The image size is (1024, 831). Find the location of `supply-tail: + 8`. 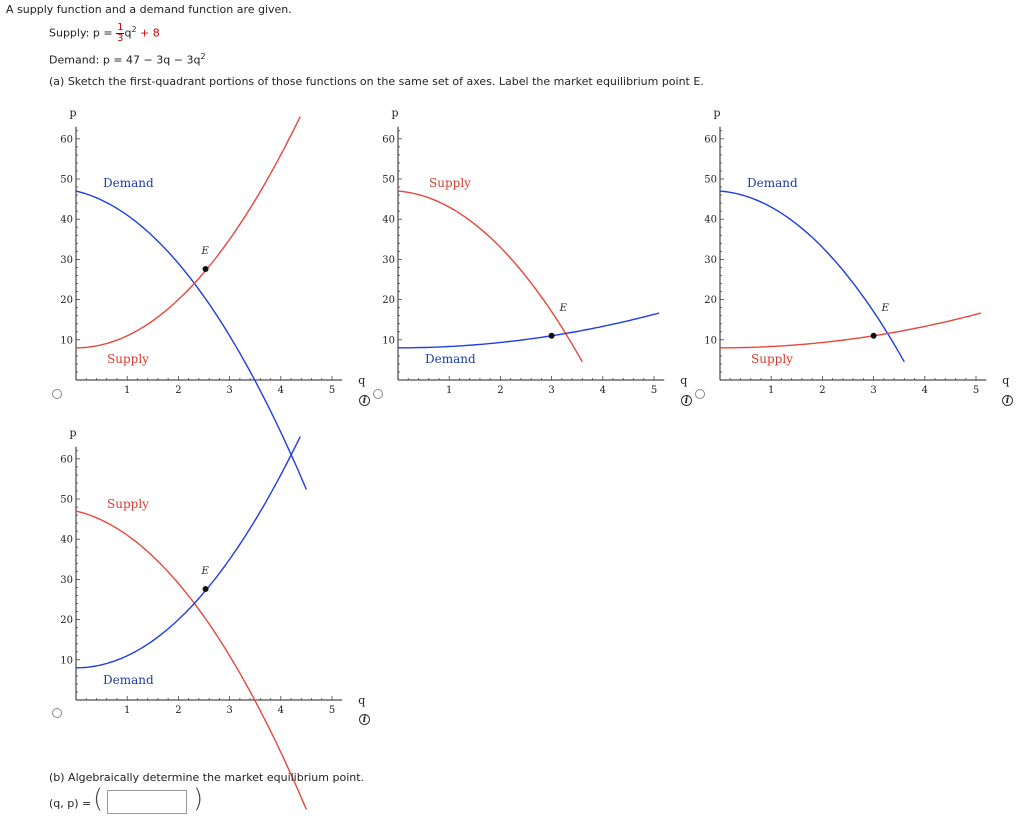

supply-tail: + 8 is located at coordinates (148, 33).